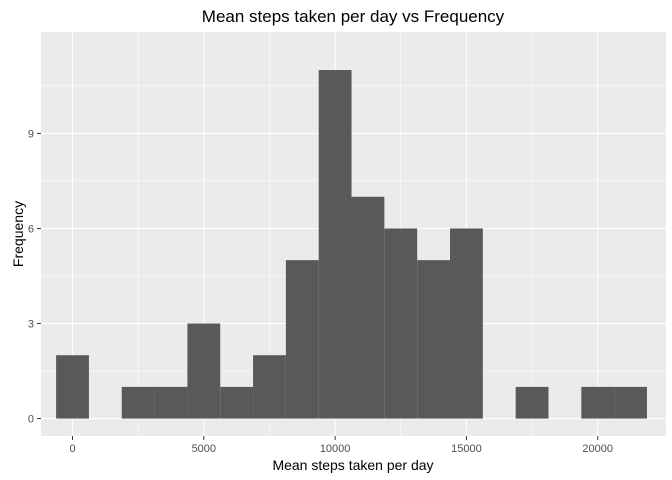 This screenshot has width=672, height=480. Describe the element at coordinates (597, 449) in the screenshot. I see `x-tick-label: 20000` at that location.